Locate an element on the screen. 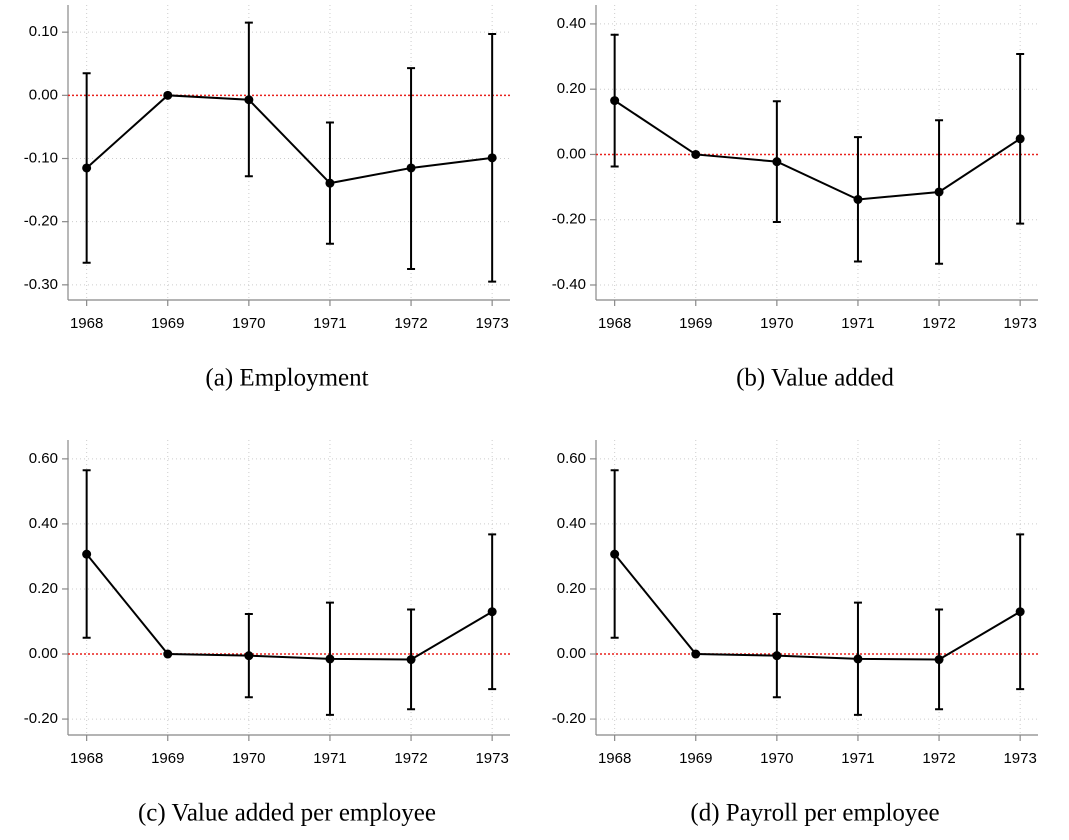 The height and width of the screenshot is (840, 1069). y-tick-label: -0.40 is located at coordinates (569, 284).